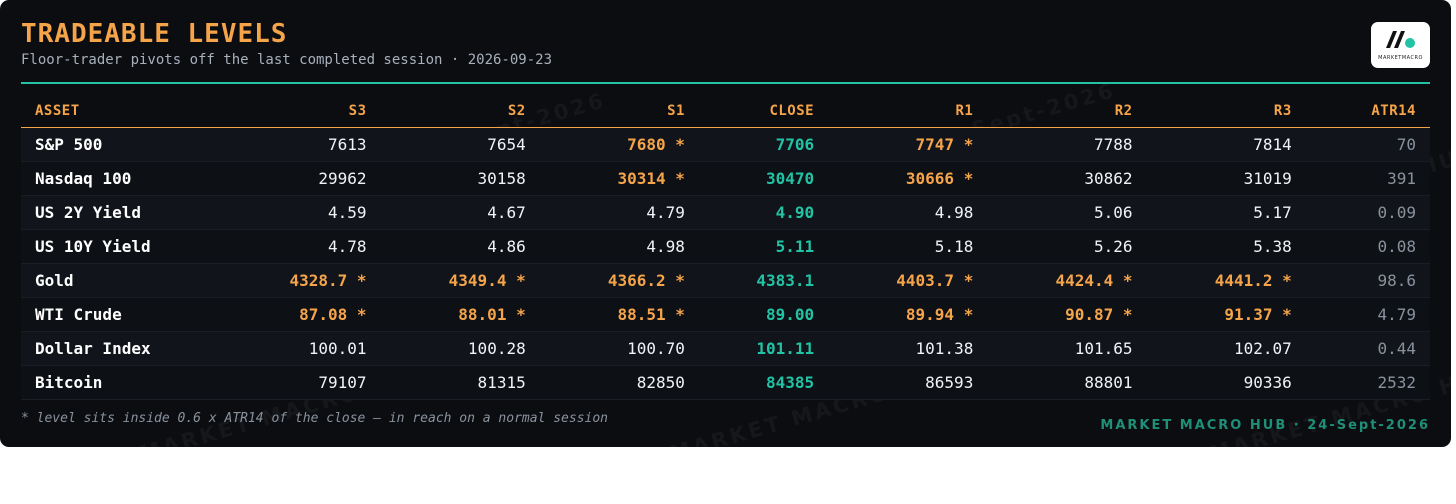 This screenshot has width=1456, height=504. I want to click on close-value: 30470, so click(763, 178).